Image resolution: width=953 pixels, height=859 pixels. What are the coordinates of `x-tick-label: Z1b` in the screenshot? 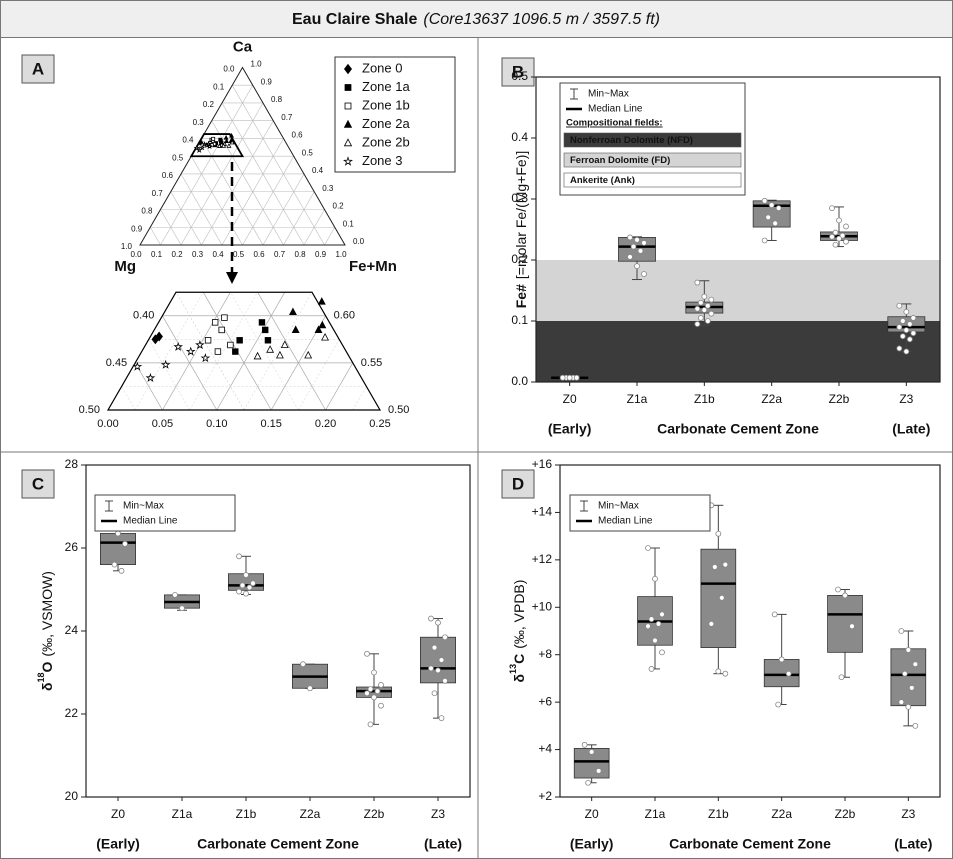 It's located at (704, 399).